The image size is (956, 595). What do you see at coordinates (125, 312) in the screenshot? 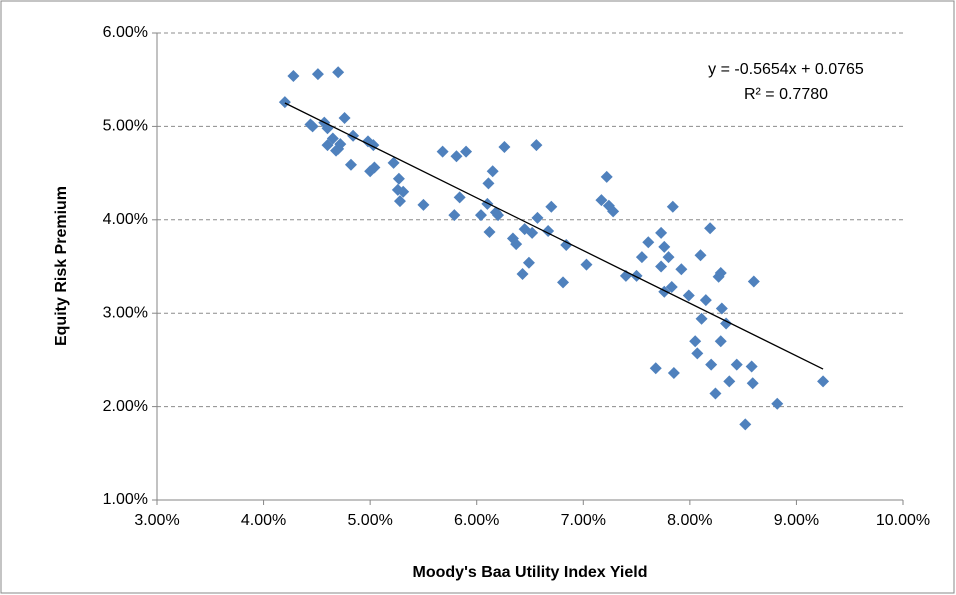
I see `y-tick-label: 3.00%` at bounding box center [125, 312].